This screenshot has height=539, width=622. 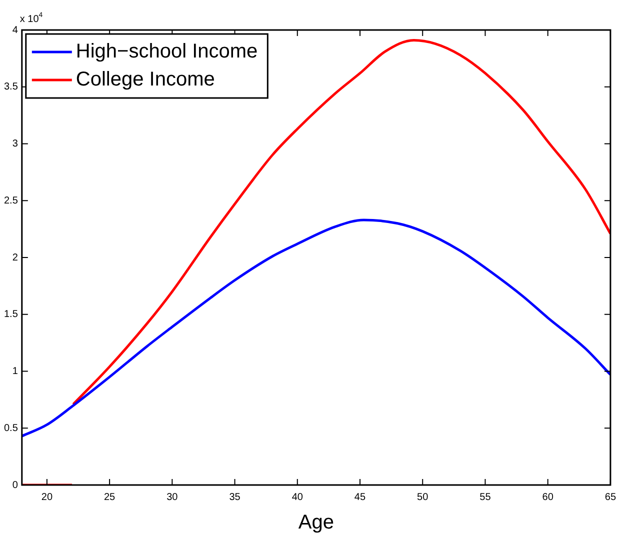 I want to click on y-tick-label: 2, so click(x=15, y=258).